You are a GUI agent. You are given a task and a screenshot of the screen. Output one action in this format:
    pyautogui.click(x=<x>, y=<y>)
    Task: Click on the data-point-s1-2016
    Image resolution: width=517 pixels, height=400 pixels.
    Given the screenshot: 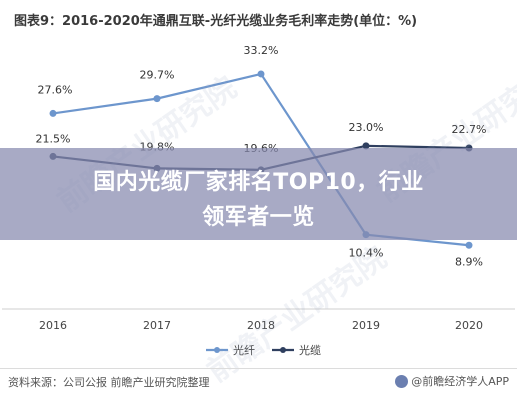 What is the action you would take?
    pyautogui.click(x=53, y=113)
    